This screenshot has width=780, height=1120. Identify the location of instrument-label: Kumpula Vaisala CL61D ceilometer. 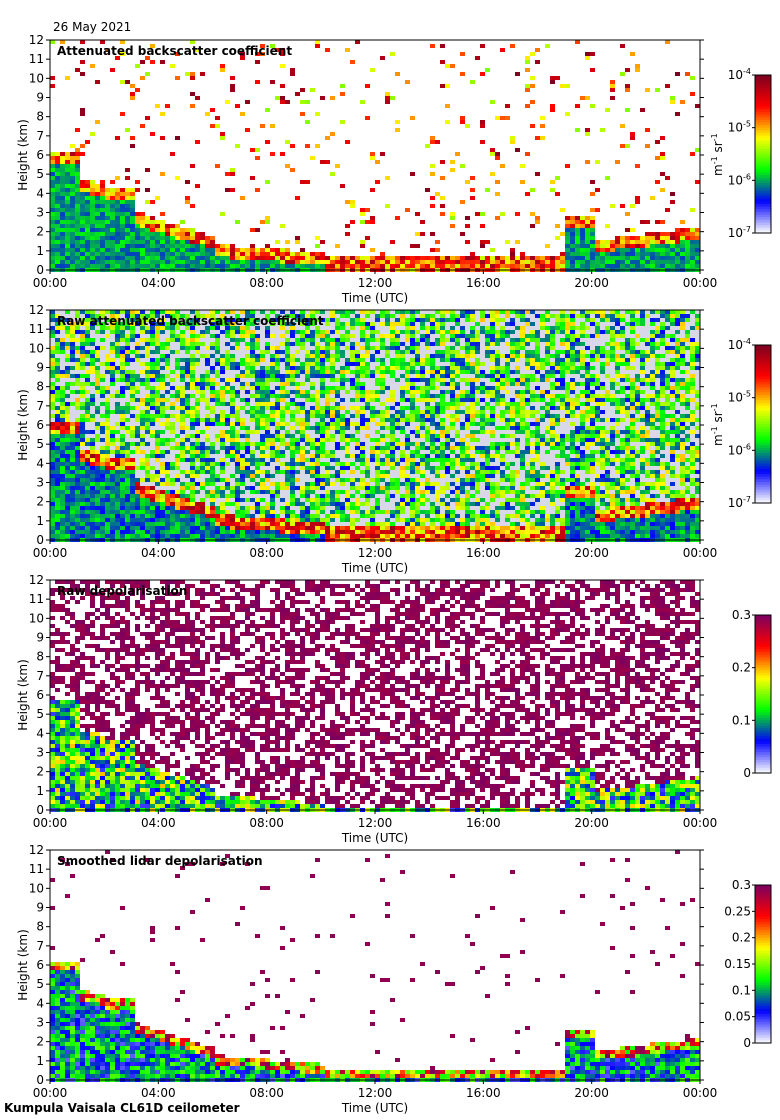
(122, 1108).